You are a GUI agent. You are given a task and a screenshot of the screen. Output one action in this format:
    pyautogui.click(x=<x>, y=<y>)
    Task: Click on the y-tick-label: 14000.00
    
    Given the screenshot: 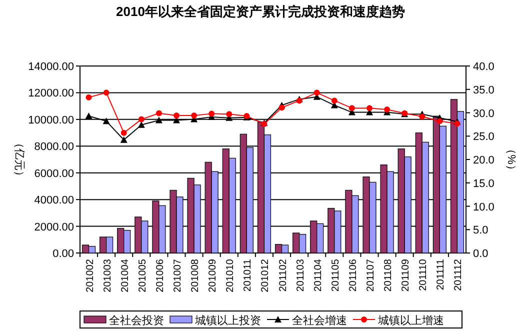 What is the action you would take?
    pyautogui.click(x=51, y=67)
    